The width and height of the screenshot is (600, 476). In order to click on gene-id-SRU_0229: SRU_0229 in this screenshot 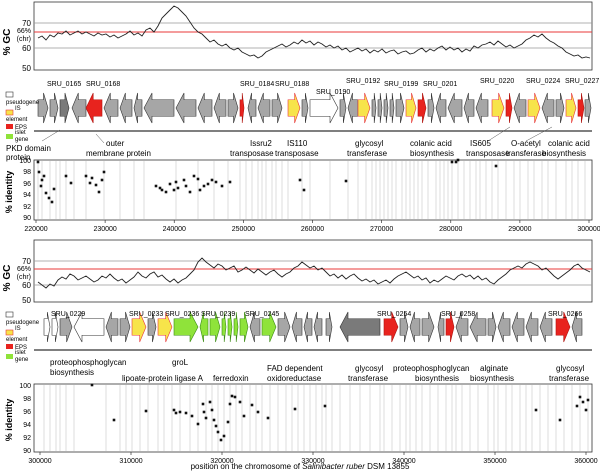, I will do `click(68, 314)`.